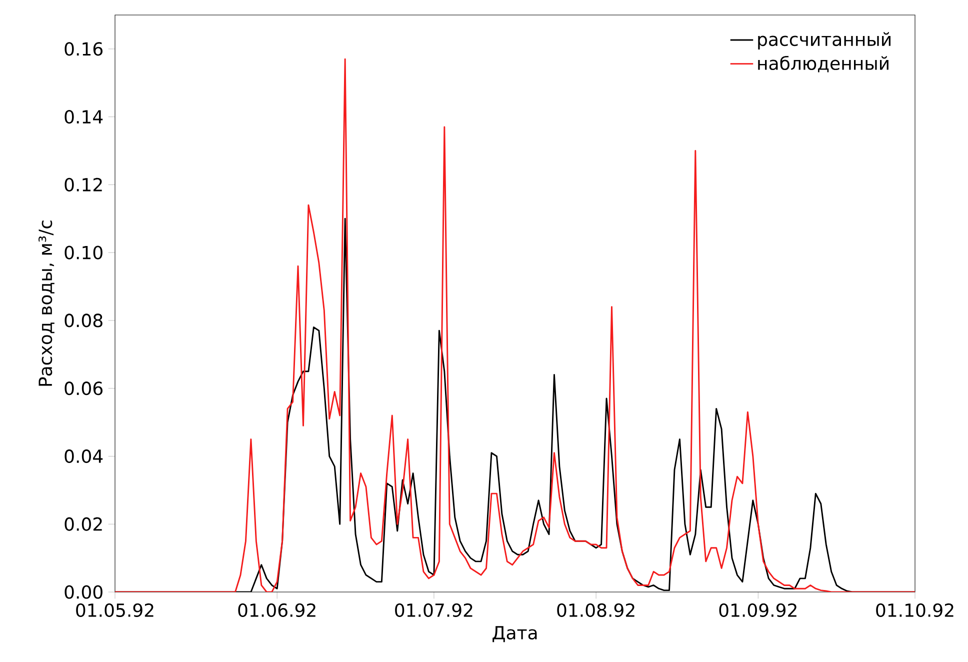 The height and width of the screenshot is (662, 968). Describe the element at coordinates (83, 253) in the screenshot. I see `y-tick-label: 0.10` at that location.